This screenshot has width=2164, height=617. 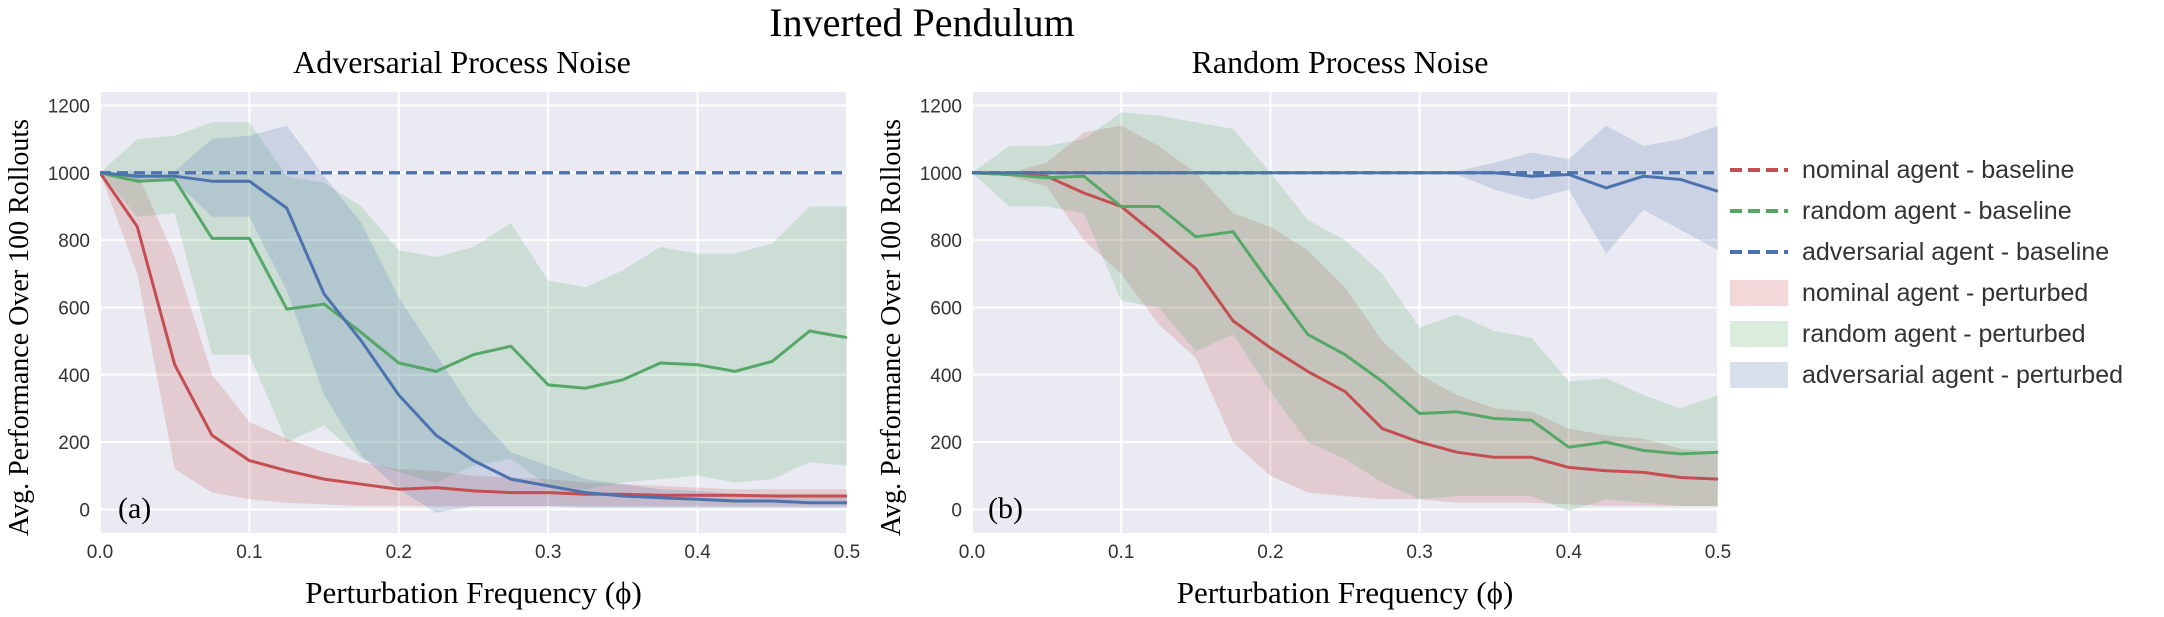 I want to click on legend-item: adversarial agent - perturbed, so click(x=1926, y=375).